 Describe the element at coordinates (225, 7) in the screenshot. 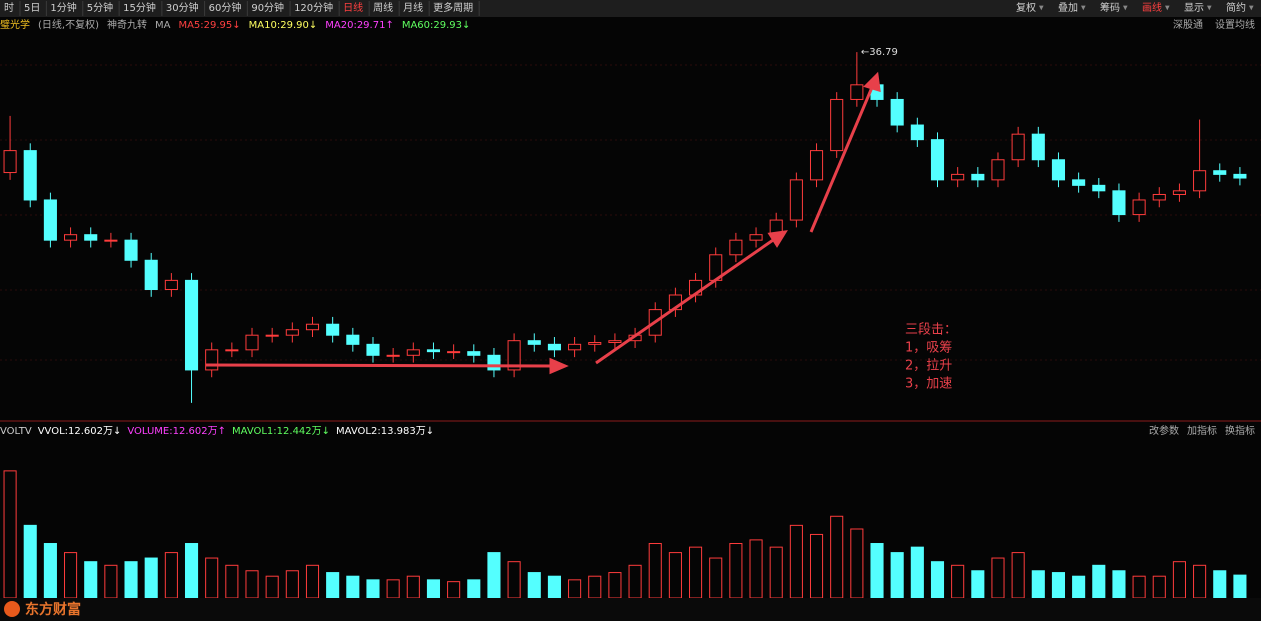

I see `period-tab: 60分钟` at that location.